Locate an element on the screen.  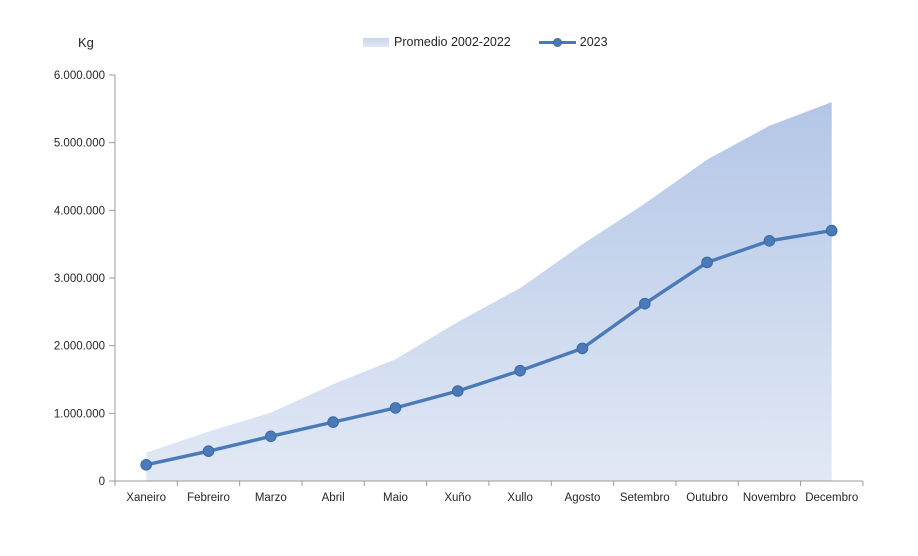
x-axis-label: Xuño is located at coordinates (457, 498).